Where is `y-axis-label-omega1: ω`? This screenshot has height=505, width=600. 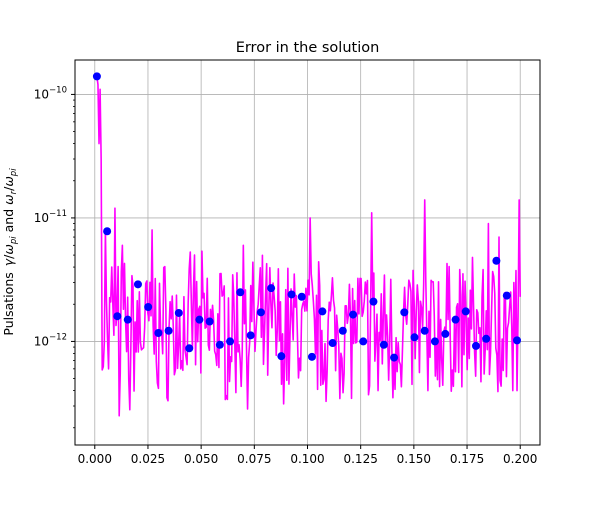 y-axis-label-omega1: ω is located at coordinates (8, 249).